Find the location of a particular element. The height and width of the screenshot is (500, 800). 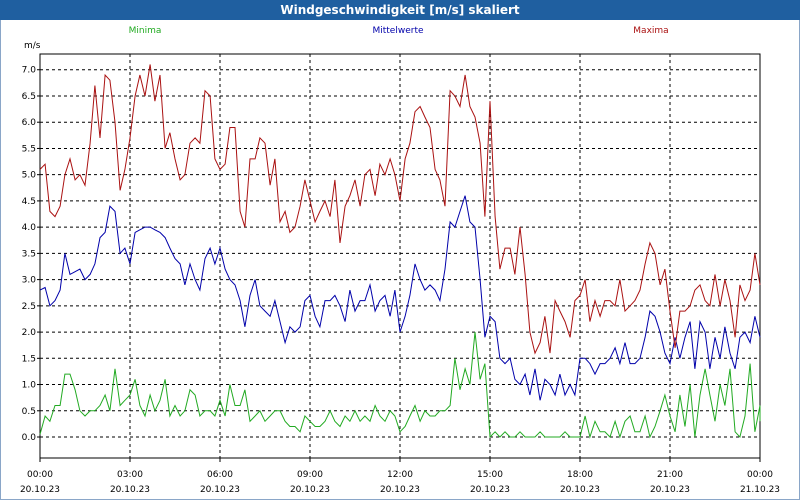

y-tick-label: 5.0 is located at coordinates (29, 176).